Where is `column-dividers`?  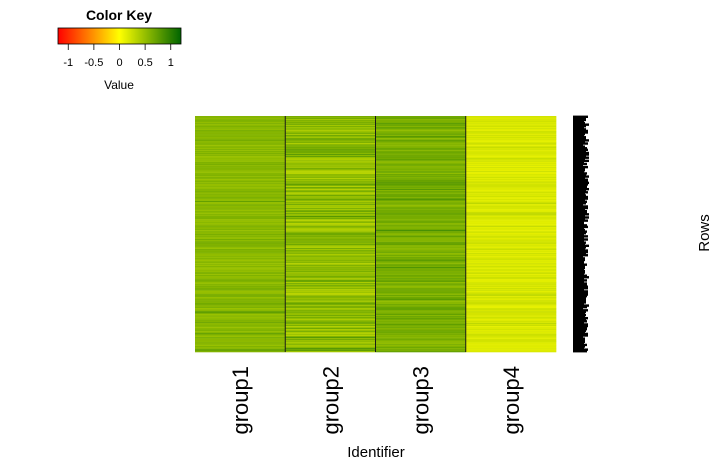 column-dividers is located at coordinates (375, 234).